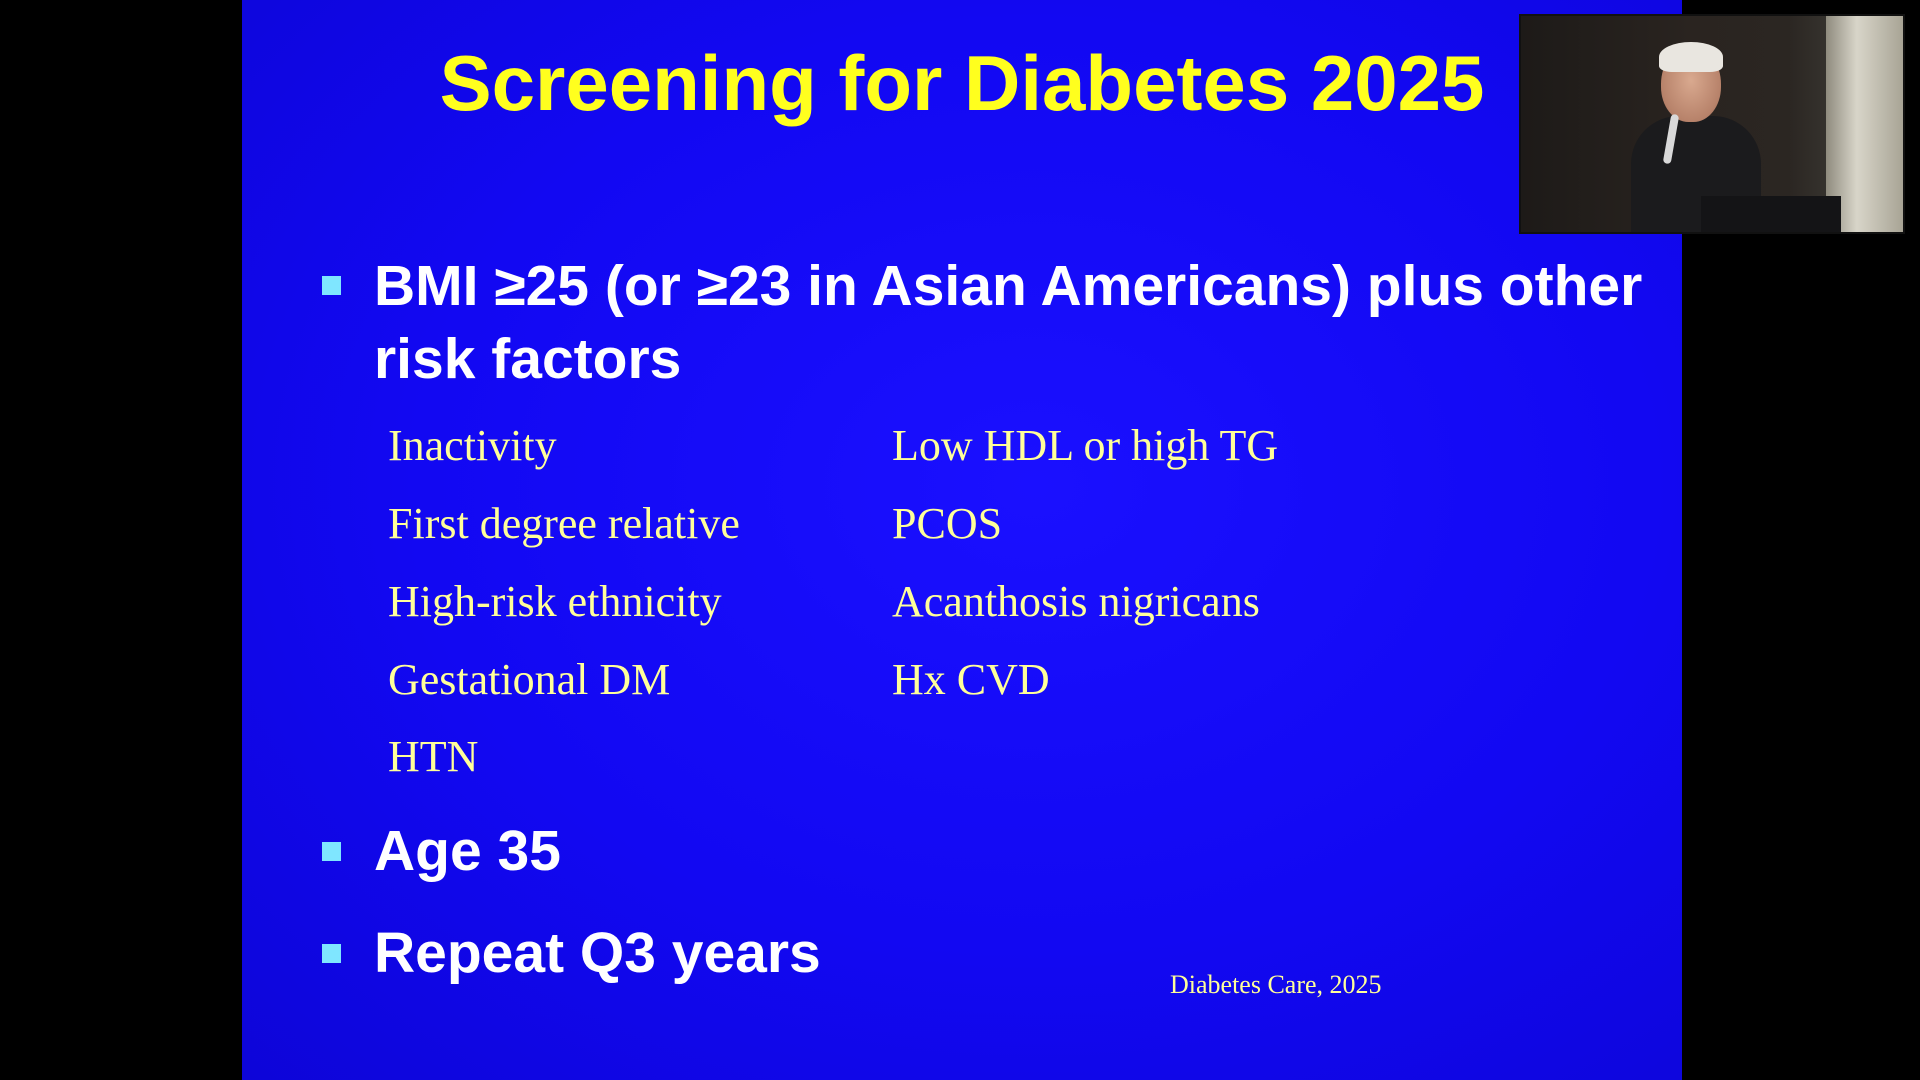 Image resolution: width=1920 pixels, height=1080 pixels. What do you see at coordinates (555, 601) in the screenshot?
I see `risk-factor-high-risk-ethnicity: High-risk ethnicity` at bounding box center [555, 601].